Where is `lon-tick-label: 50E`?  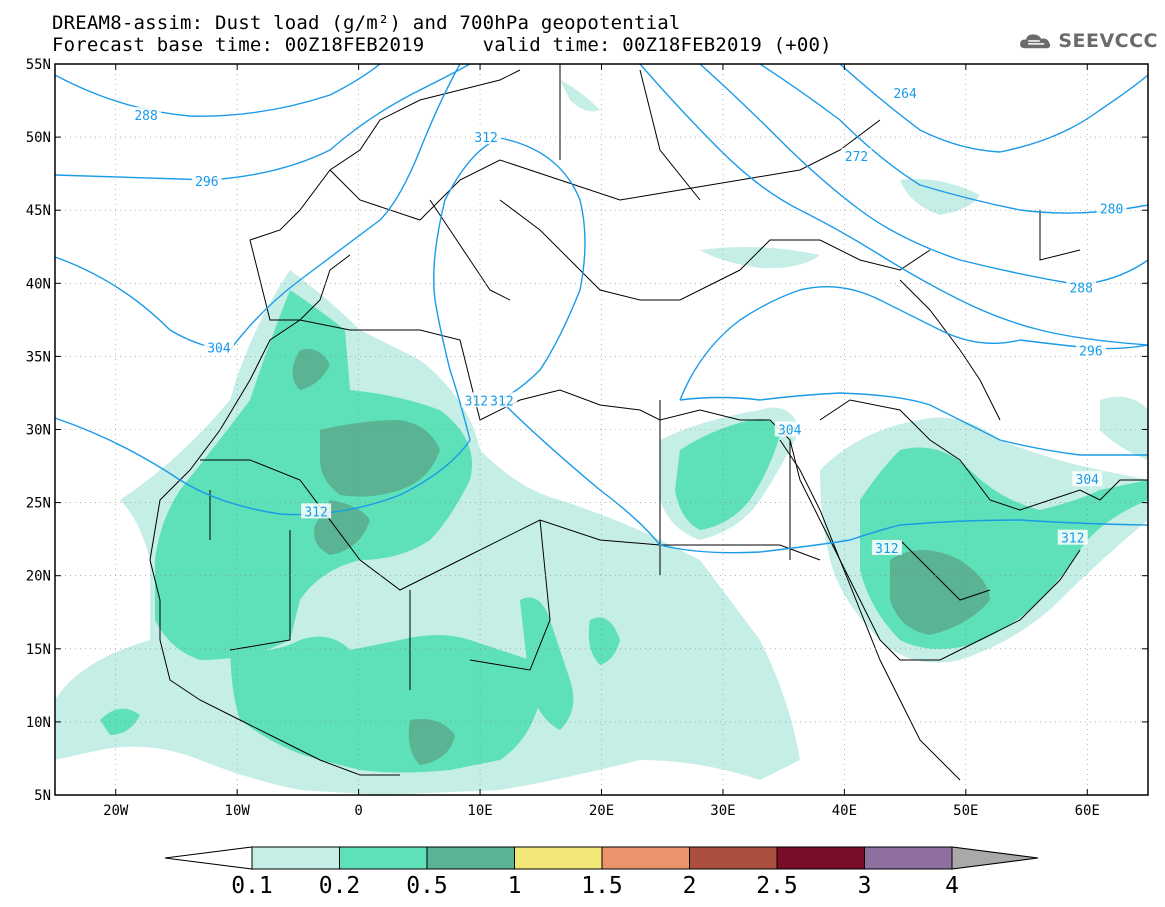
lon-tick-label: 50E is located at coordinates (965, 811).